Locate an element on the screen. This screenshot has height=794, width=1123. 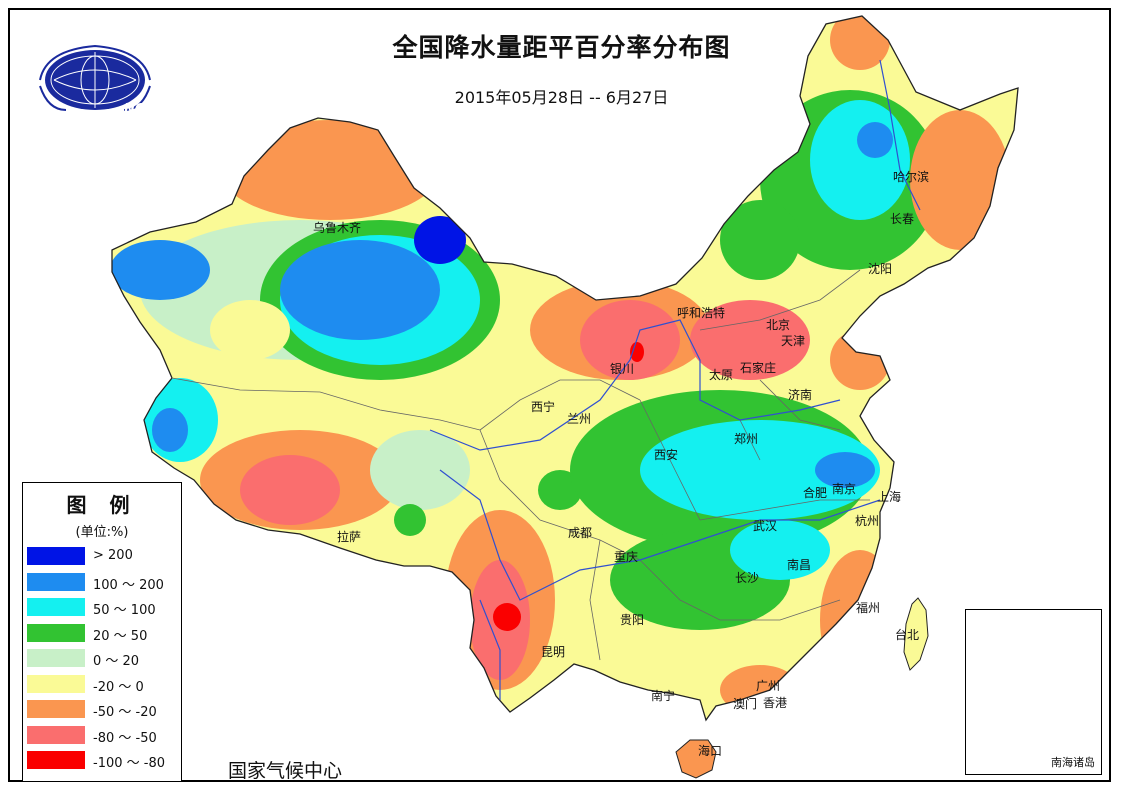
legend-label: 0 ～ 20 is located at coordinates (116, 661).